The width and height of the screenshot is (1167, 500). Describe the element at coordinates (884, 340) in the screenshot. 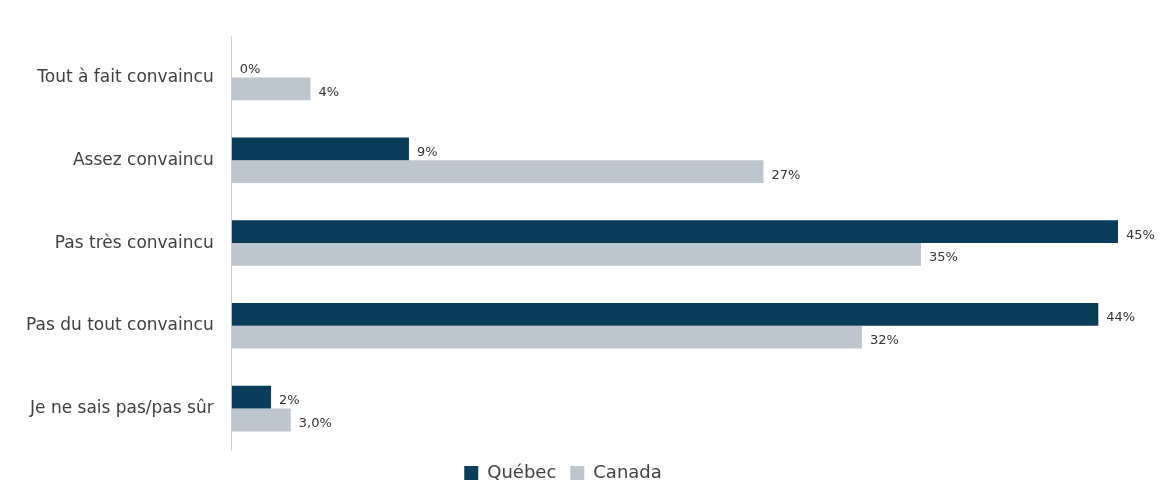

I see `data-label: 32%` at that location.